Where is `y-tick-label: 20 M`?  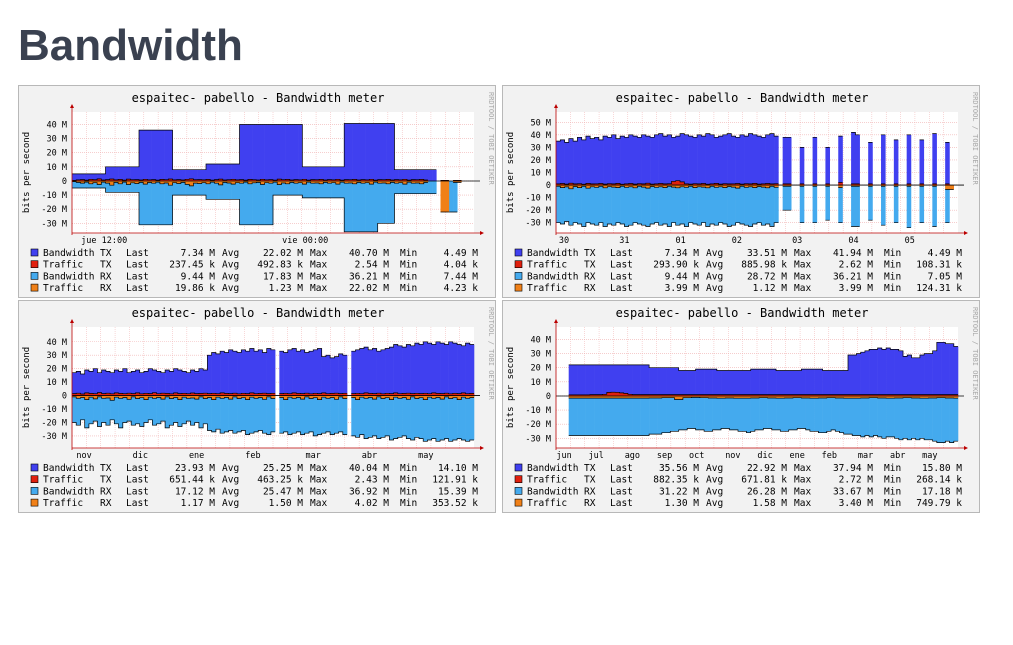
y-tick-label: 20 M is located at coordinates (57, 370).